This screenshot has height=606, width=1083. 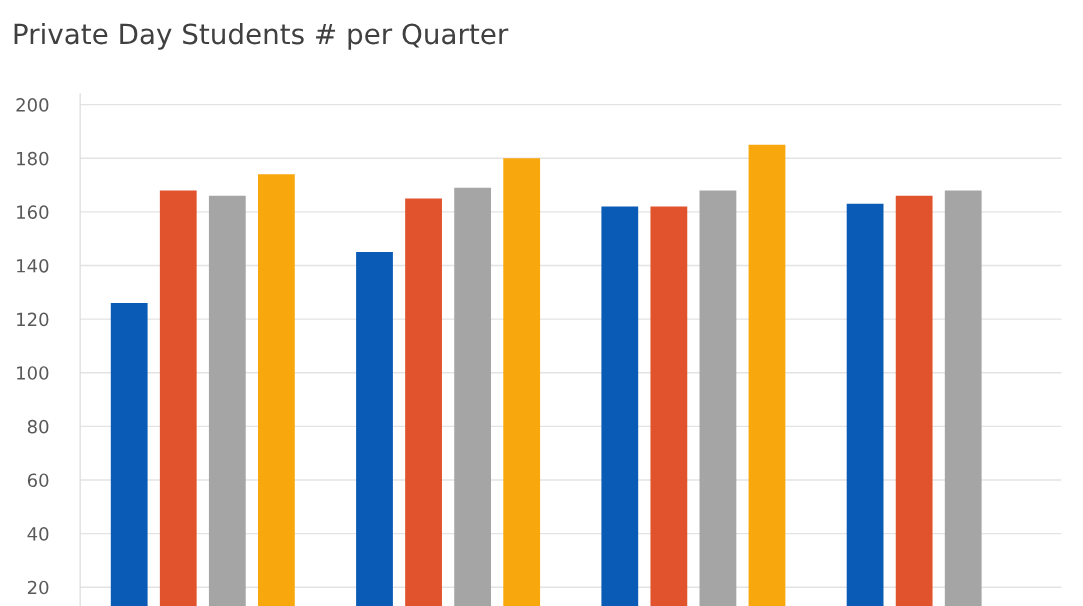 I want to click on chart-title: Private Day Students # per Quarter, so click(x=261, y=36).